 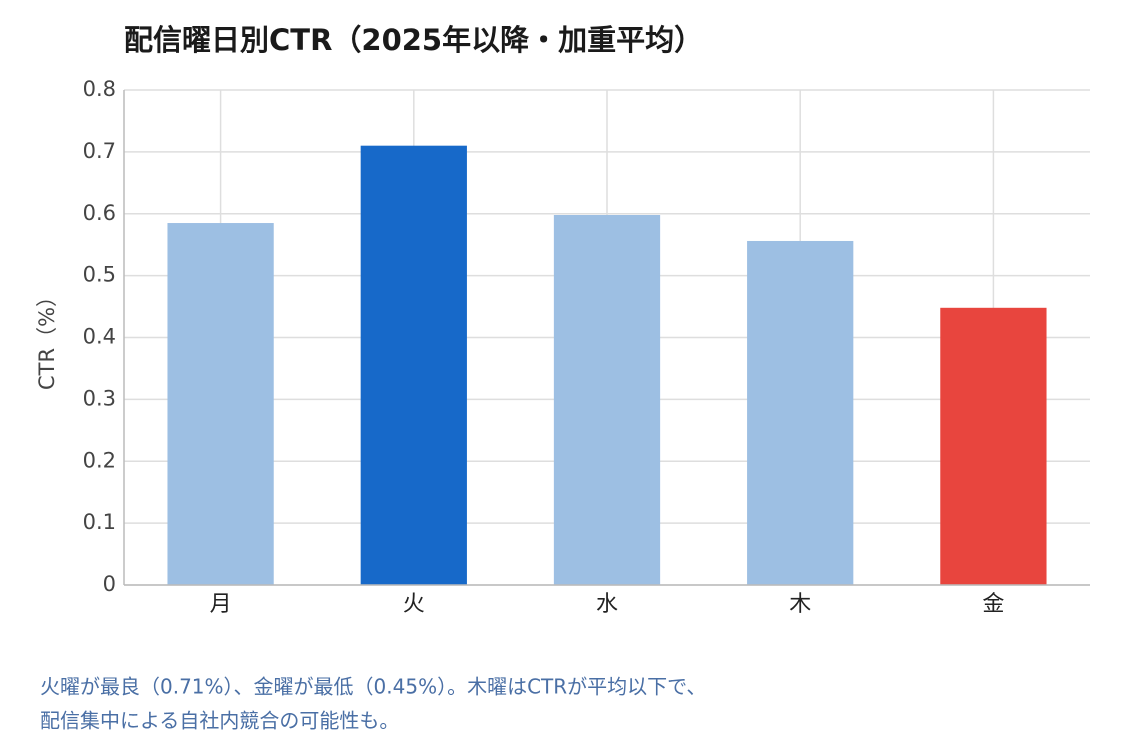 What do you see at coordinates (221, 604) in the screenshot?
I see `x-tick-label: 月` at bounding box center [221, 604].